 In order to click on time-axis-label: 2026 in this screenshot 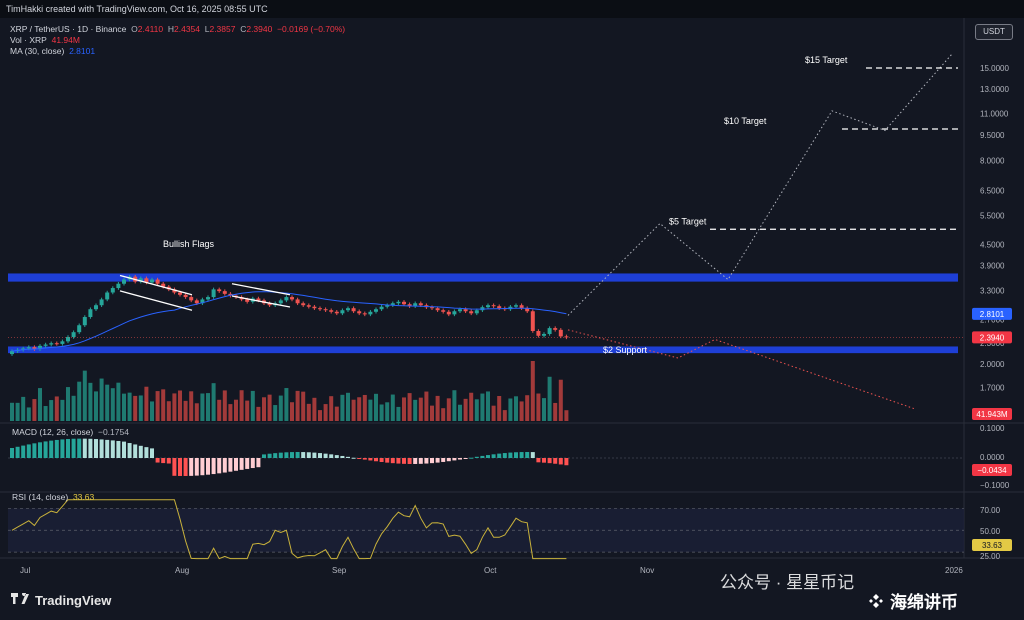, I will do `click(954, 570)`.